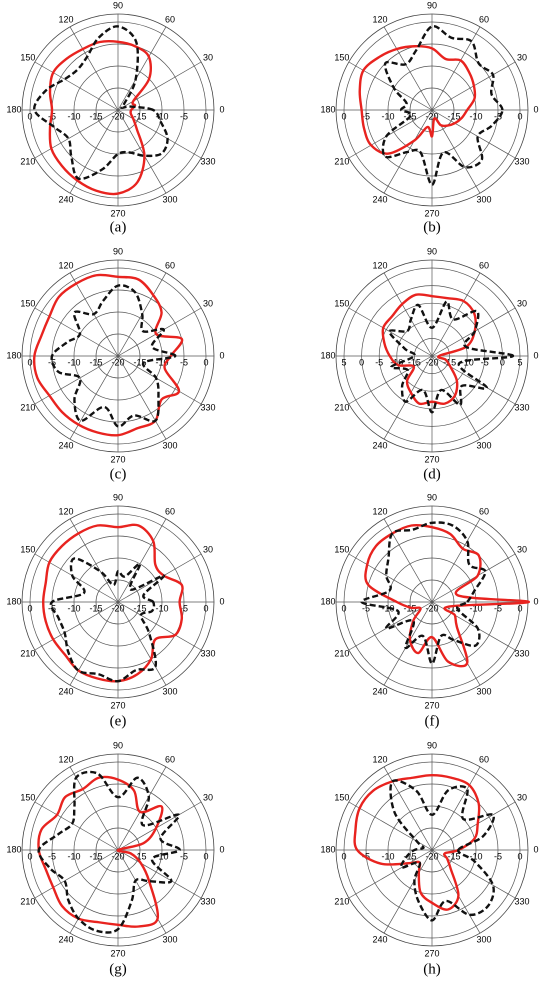 The image size is (550, 998). Describe the element at coordinates (118, 227) in the screenshot. I see `caption: (a)` at that location.